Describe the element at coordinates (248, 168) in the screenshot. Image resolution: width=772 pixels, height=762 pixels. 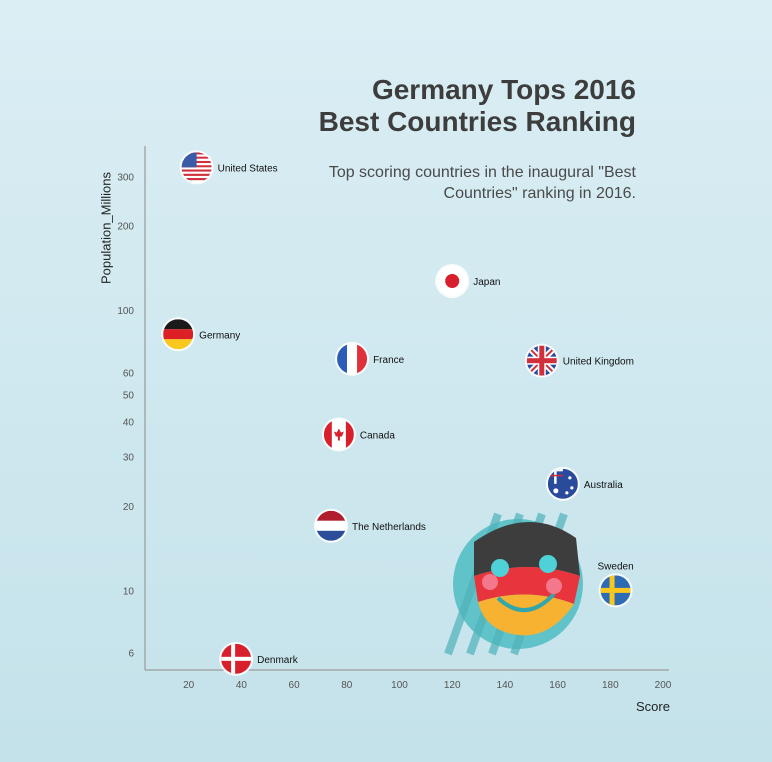
I see `point-label: United States` at that location.